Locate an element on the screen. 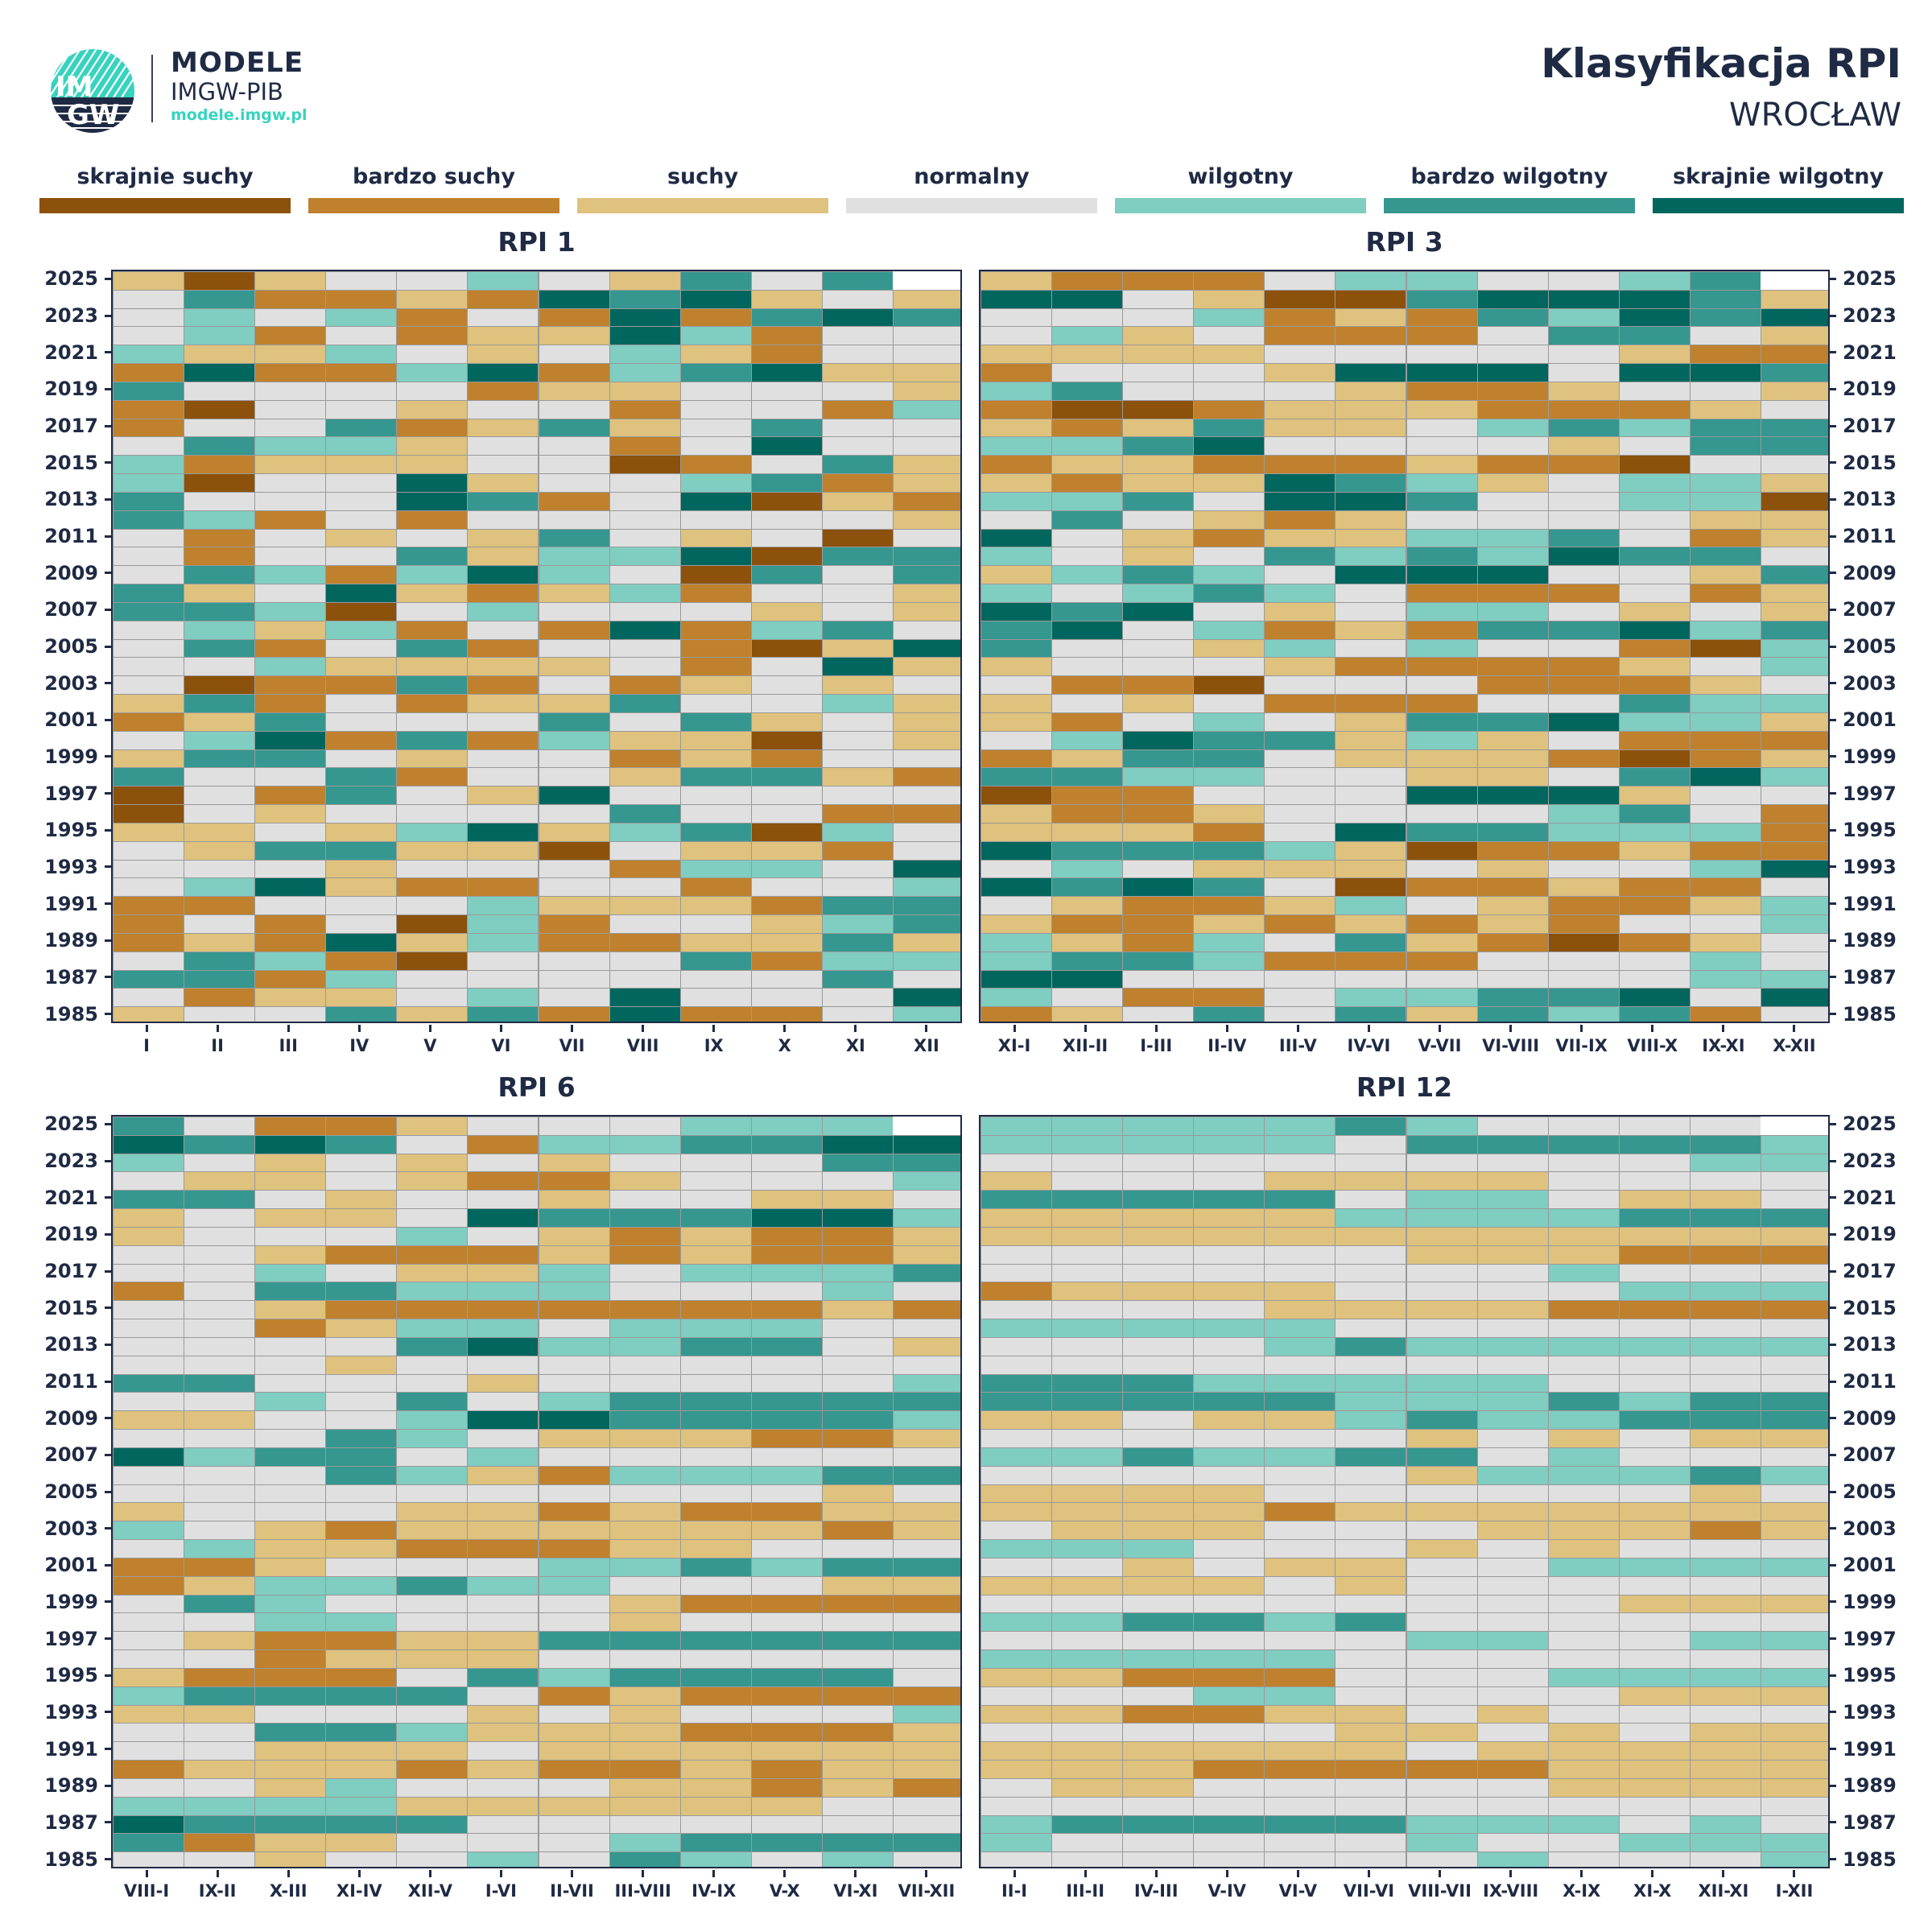 The height and width of the screenshot is (1932, 1932). year-label: 2003 is located at coordinates (1870, 683).